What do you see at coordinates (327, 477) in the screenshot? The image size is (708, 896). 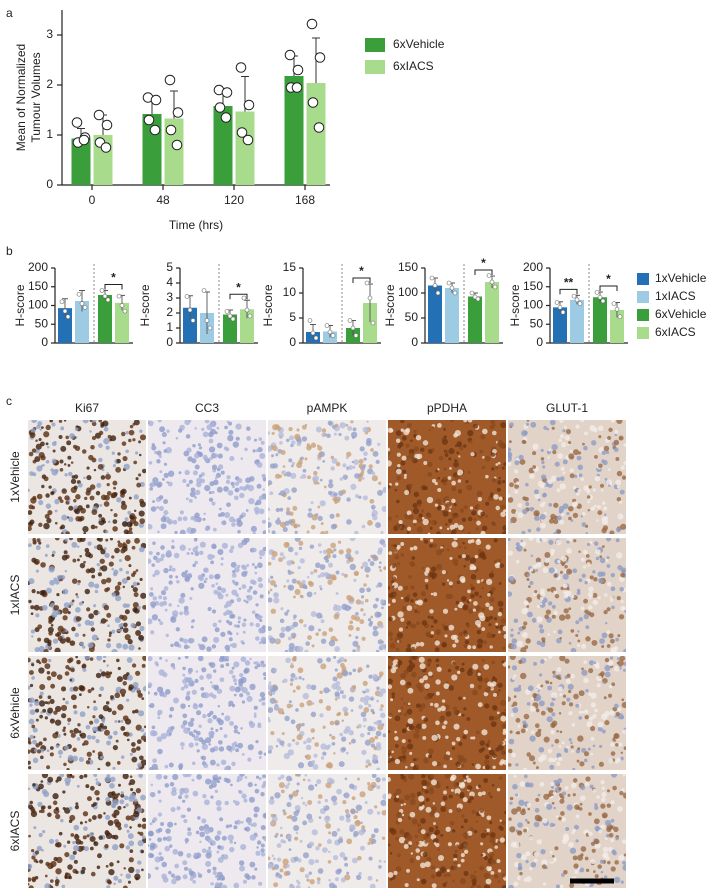 I see `micrograph` at bounding box center [327, 477].